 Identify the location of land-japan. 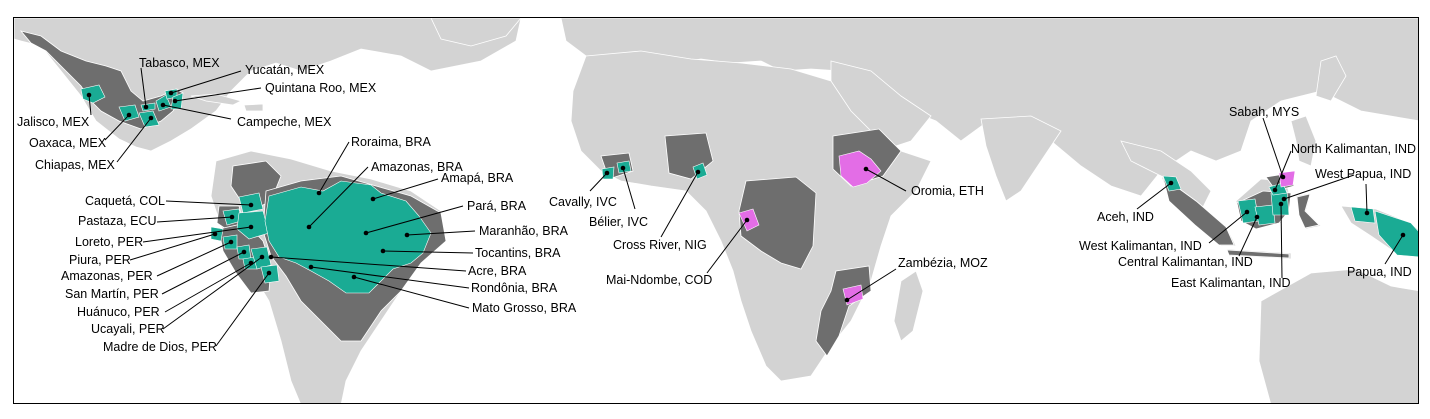
(1331, 78).